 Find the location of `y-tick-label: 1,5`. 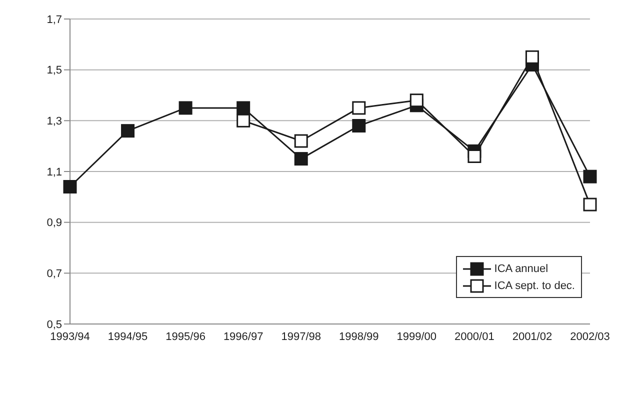

y-tick-label: 1,5 is located at coordinates (54, 70).